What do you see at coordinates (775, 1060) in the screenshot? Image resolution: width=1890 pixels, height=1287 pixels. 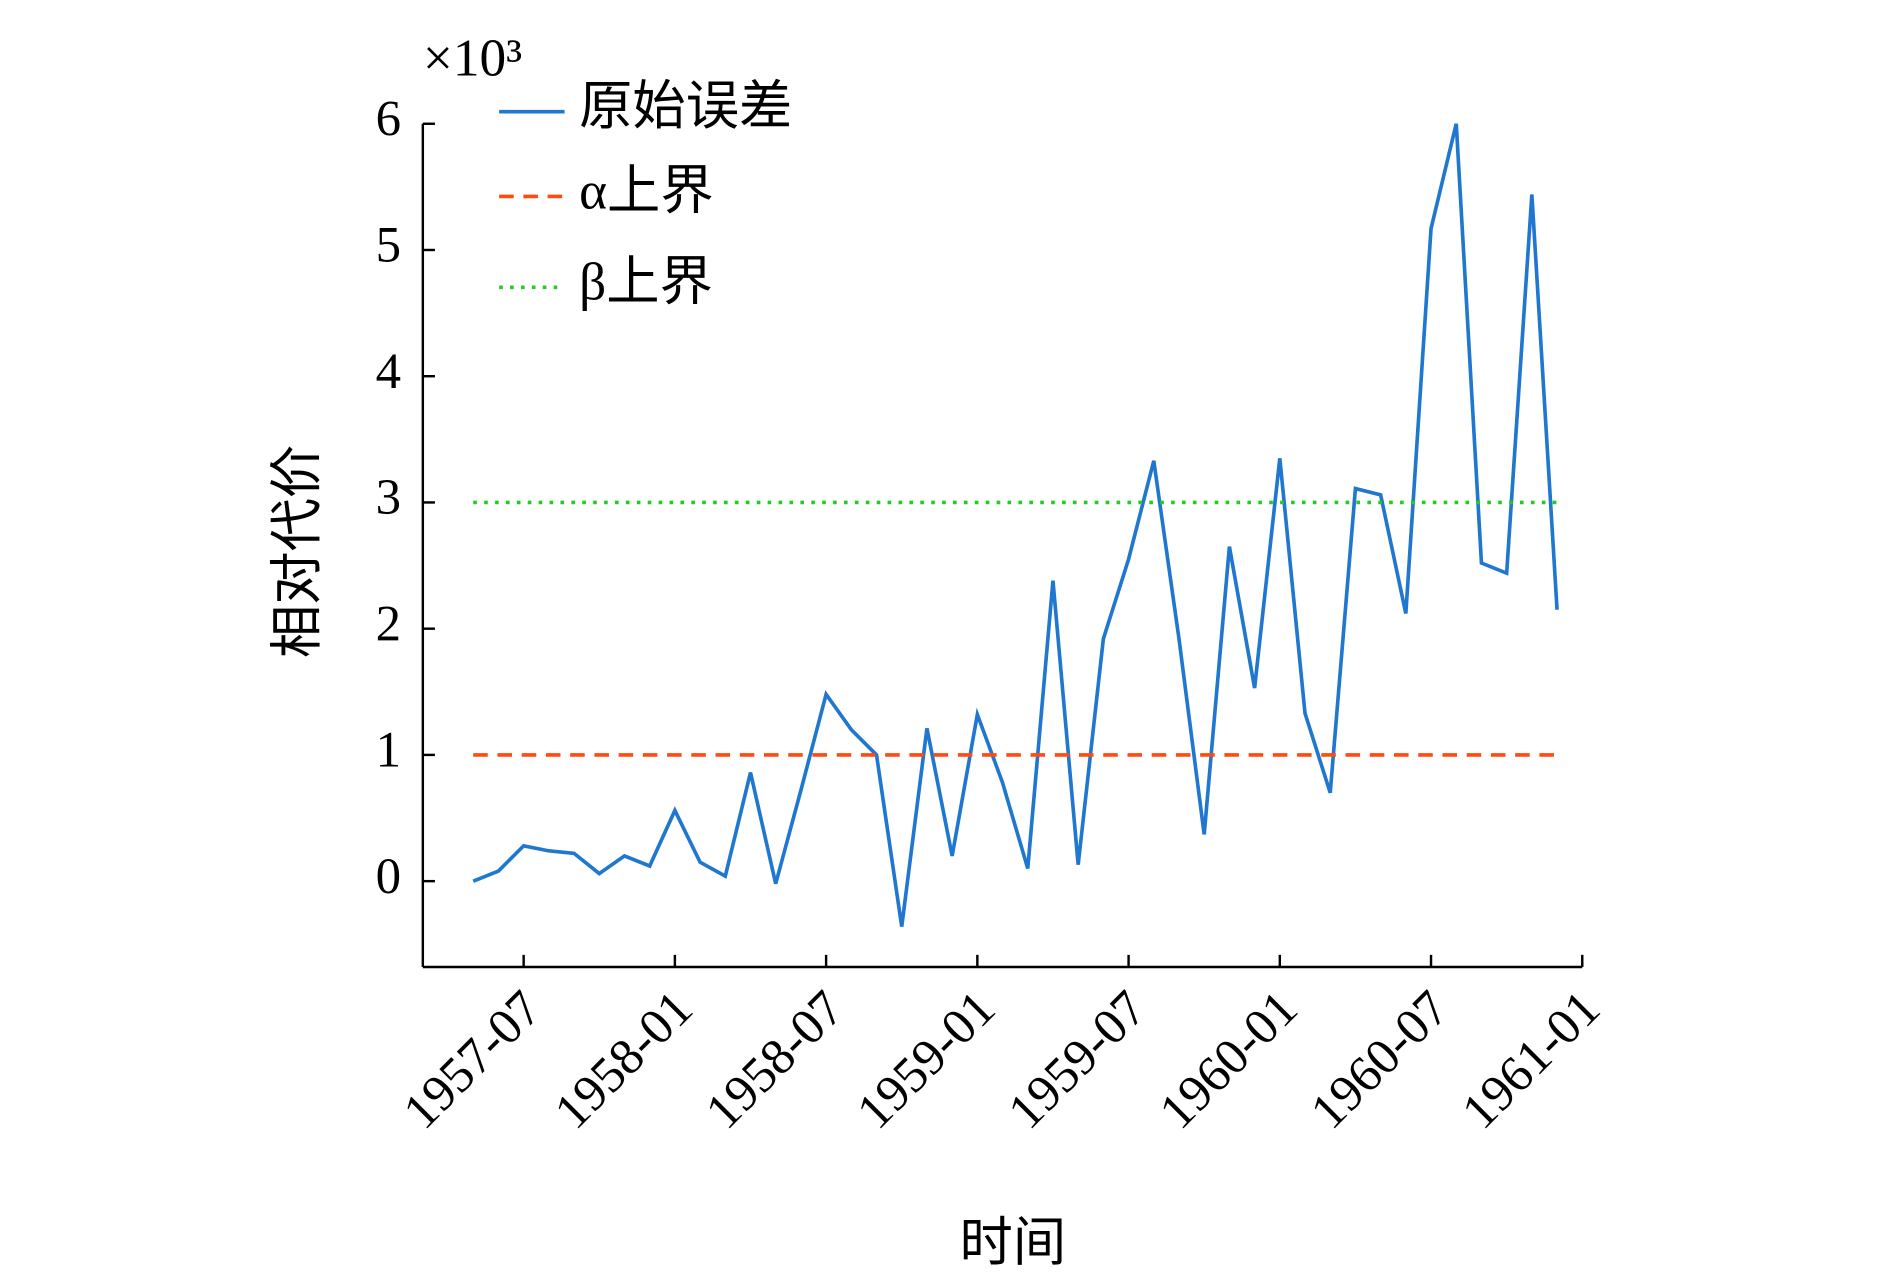 I see `x-tick-label: 1958-07` at bounding box center [775, 1060].